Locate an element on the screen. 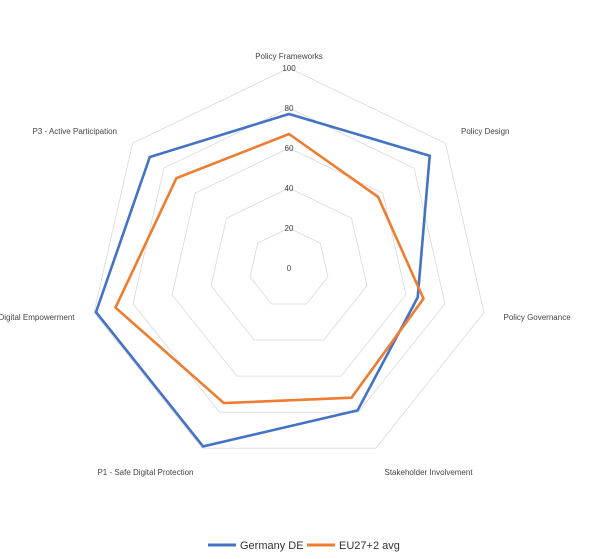 Image resolution: width=600 pixels, height=559 pixels. legend-item-0: Germany DE is located at coordinates (256, 546).